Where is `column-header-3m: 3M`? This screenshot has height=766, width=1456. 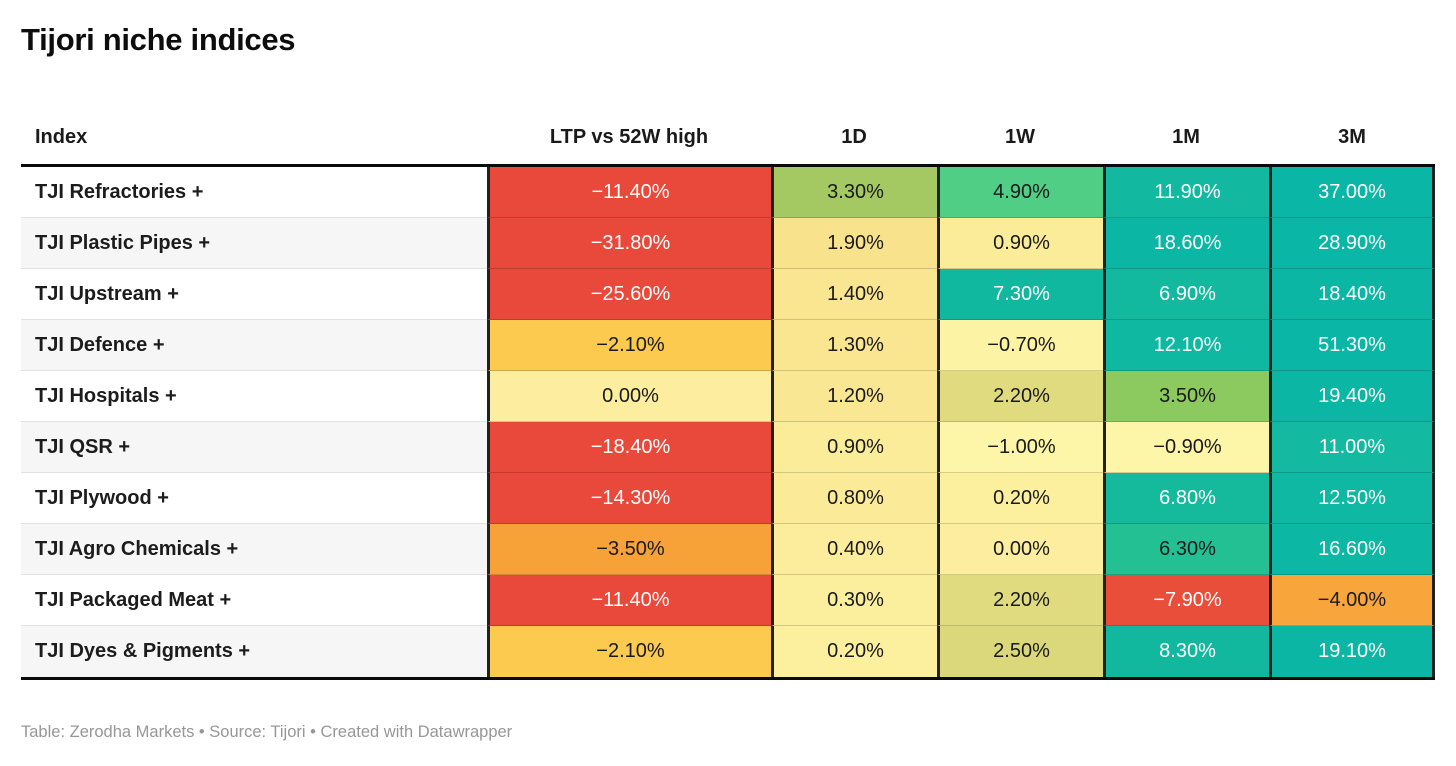 column-header-3m: 3M is located at coordinates (1352, 136).